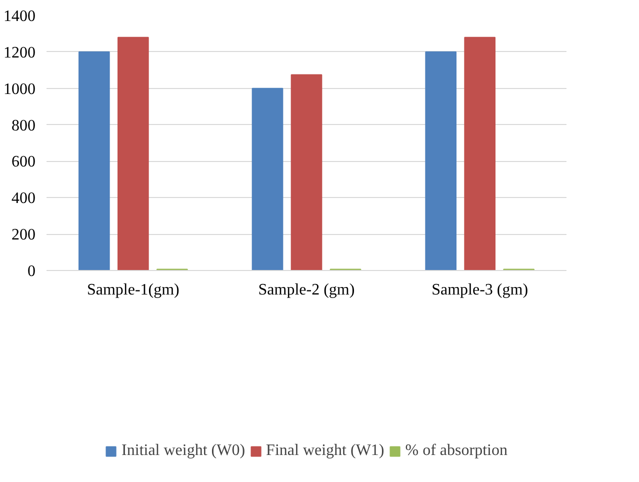  I want to click on legend-label: Initial weight (W0), so click(184, 451).